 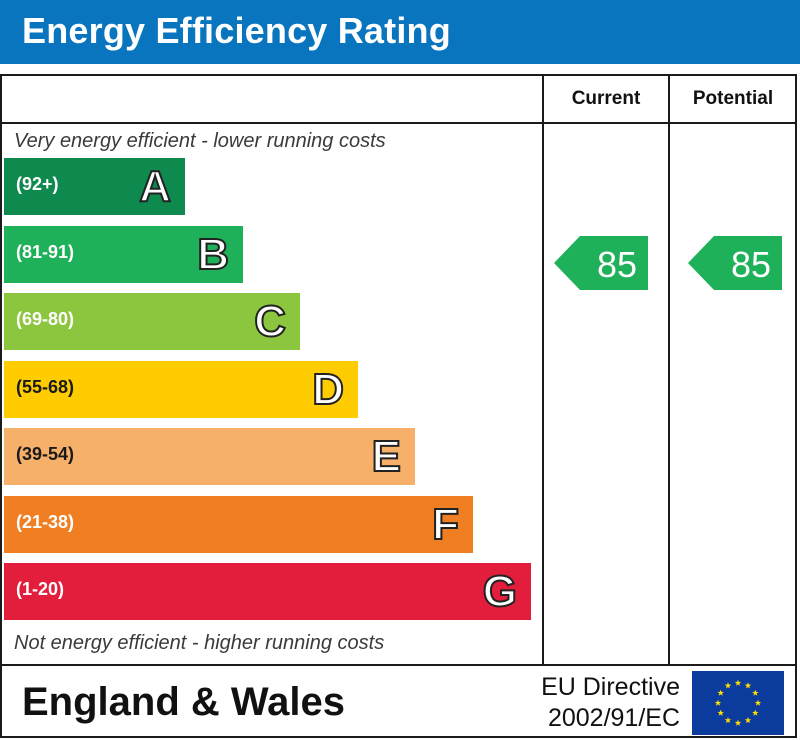 I want to click on current-rating-value: 85, so click(x=617, y=264).